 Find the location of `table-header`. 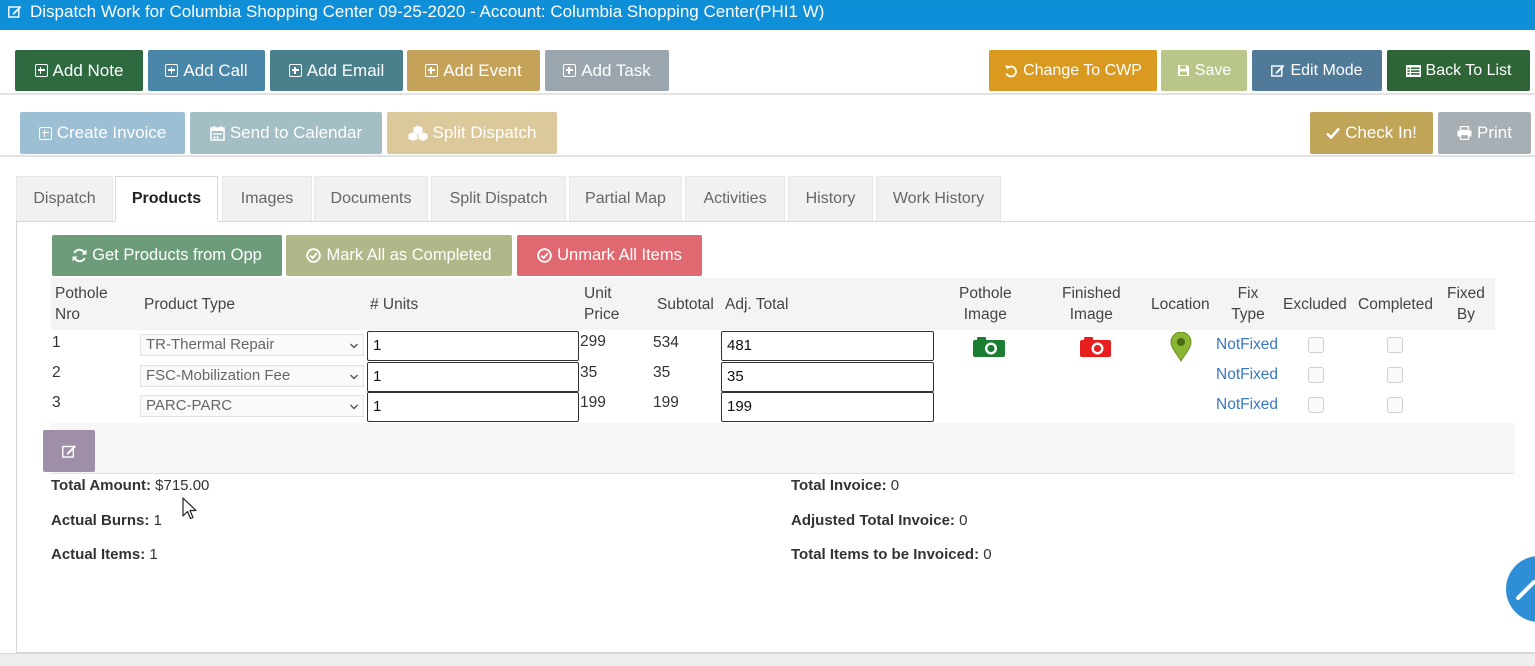

table-header is located at coordinates (773, 304).